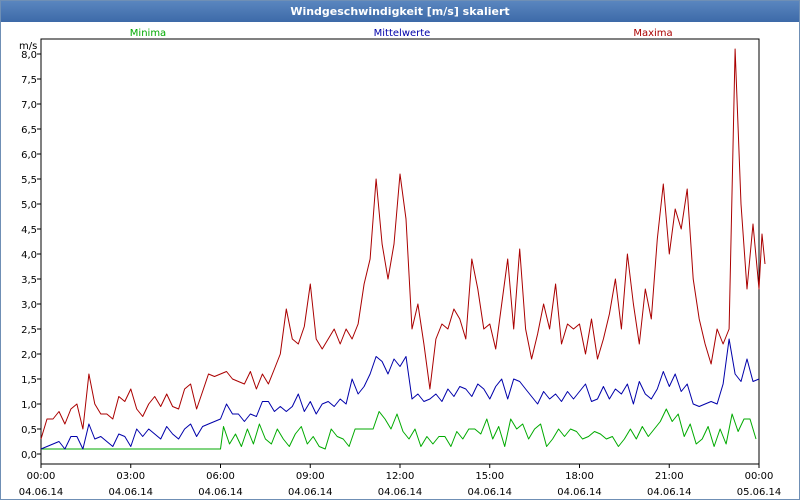 This screenshot has width=800, height=500. I want to click on x-tick-label-time: 03:00, so click(130, 476).